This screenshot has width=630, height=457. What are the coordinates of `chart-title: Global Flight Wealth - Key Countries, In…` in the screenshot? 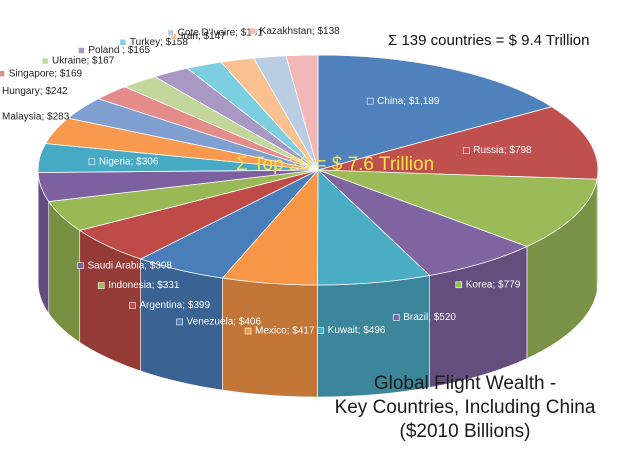 It's located at (465, 408).